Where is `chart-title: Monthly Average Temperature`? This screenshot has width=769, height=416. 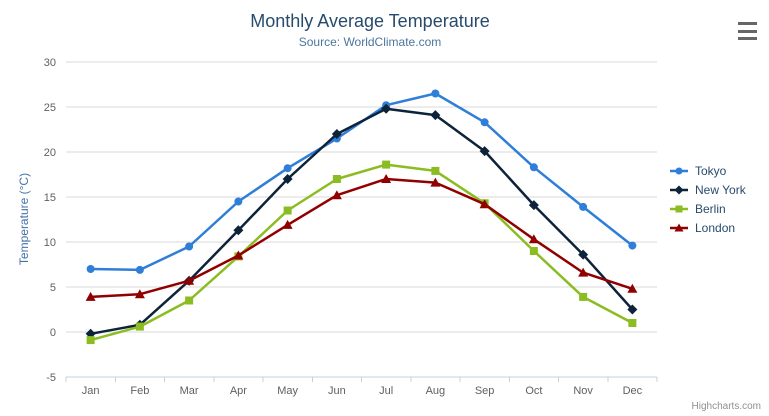
chart-title: Monthly Average Temperature is located at coordinates (370, 21).